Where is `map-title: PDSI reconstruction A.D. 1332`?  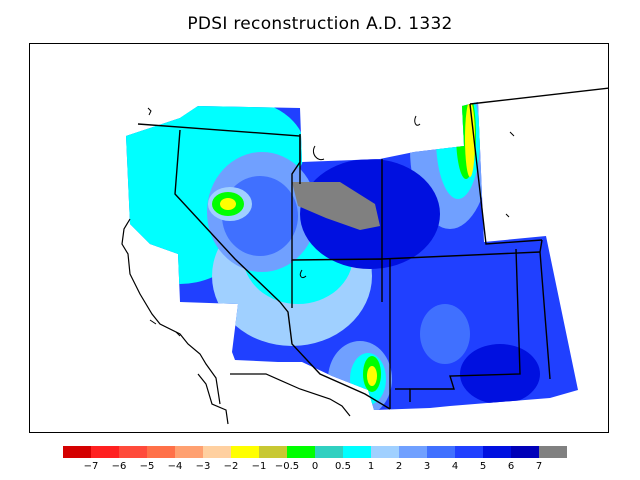 map-title: PDSI reconstruction A.D. 1332 is located at coordinates (320, 24).